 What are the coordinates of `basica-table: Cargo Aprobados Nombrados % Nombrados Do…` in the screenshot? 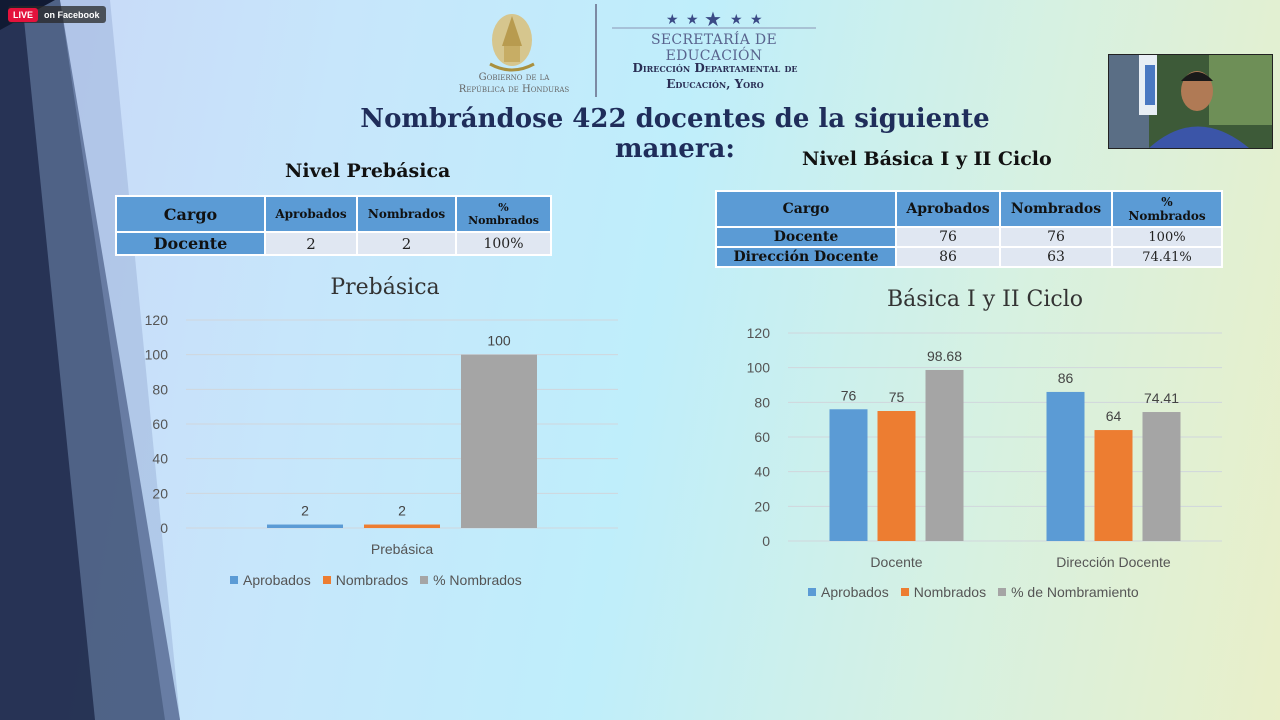 It's located at (969, 229).